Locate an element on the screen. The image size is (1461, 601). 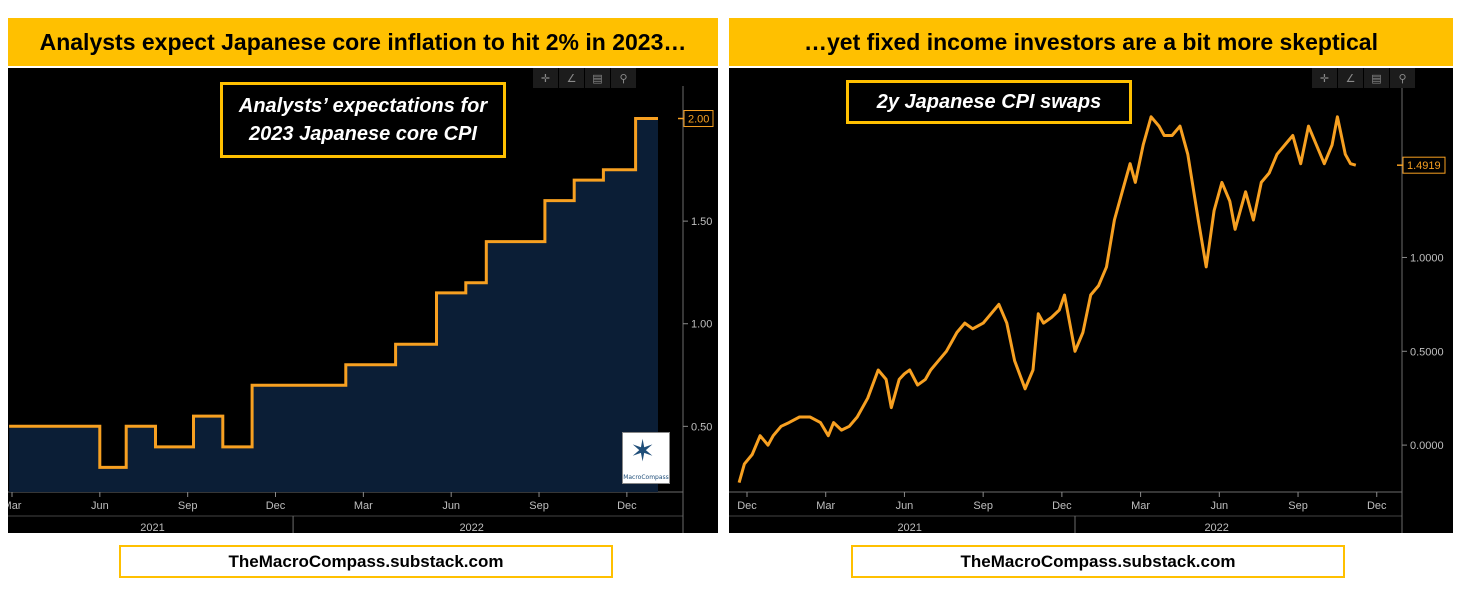
left-year-label: 2021 is located at coordinates (152, 527).